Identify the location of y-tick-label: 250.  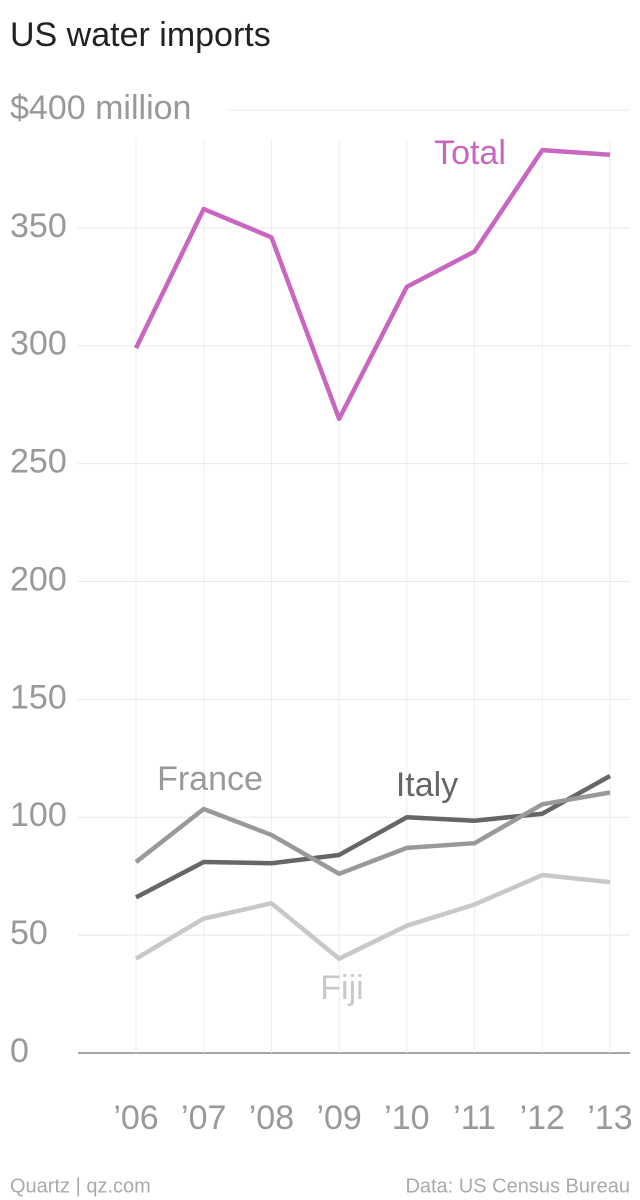
(38, 462).